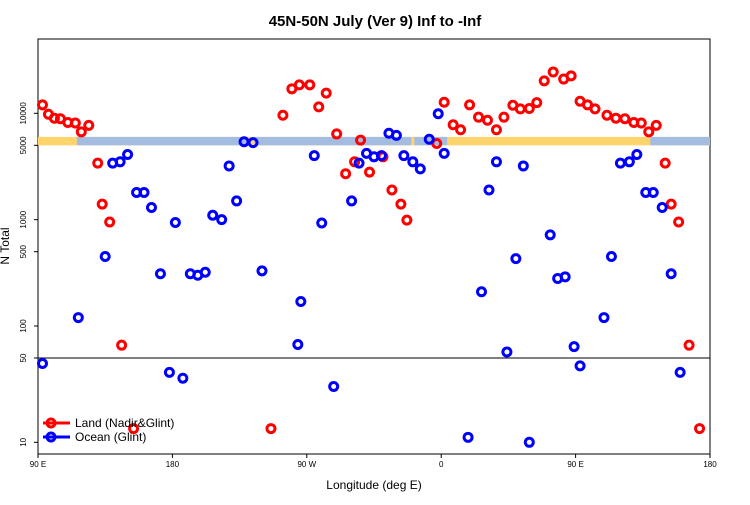  I want to click on y-tick-label: 10, so click(23, 441).